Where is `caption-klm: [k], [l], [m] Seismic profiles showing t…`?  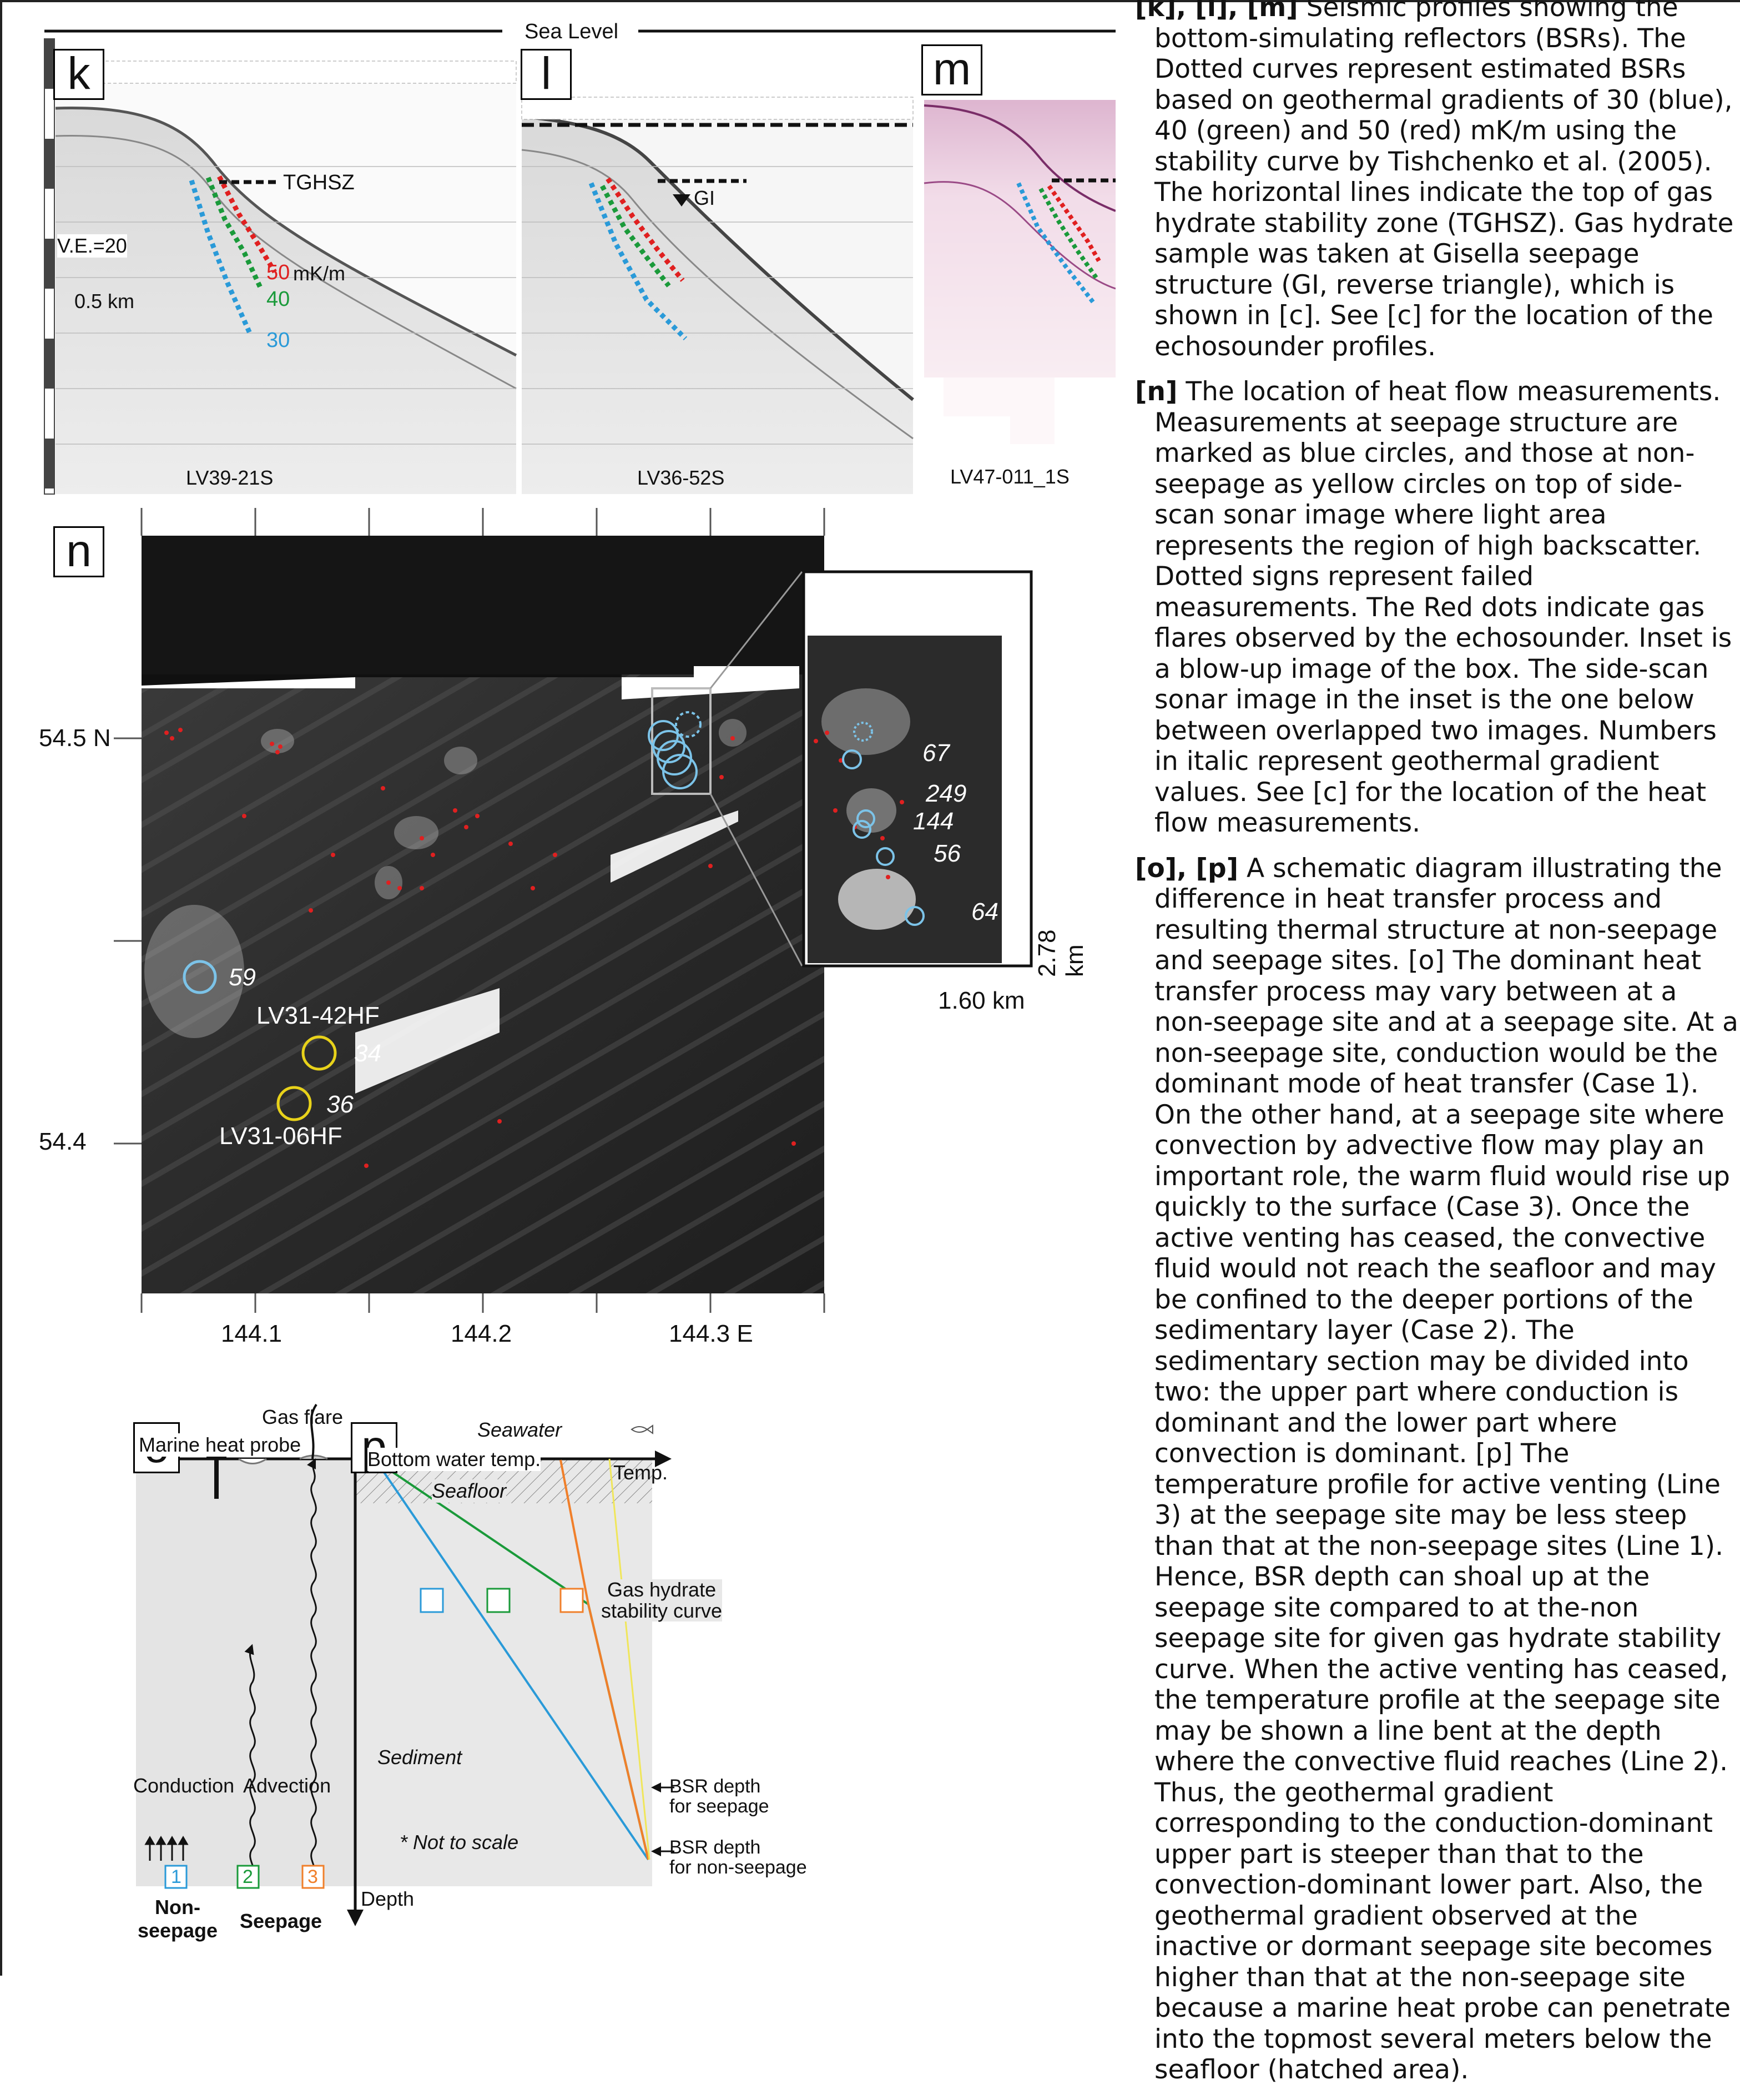 caption-klm: [k], [l], [m] Seismic profiles showing t… is located at coordinates (1437, 181).